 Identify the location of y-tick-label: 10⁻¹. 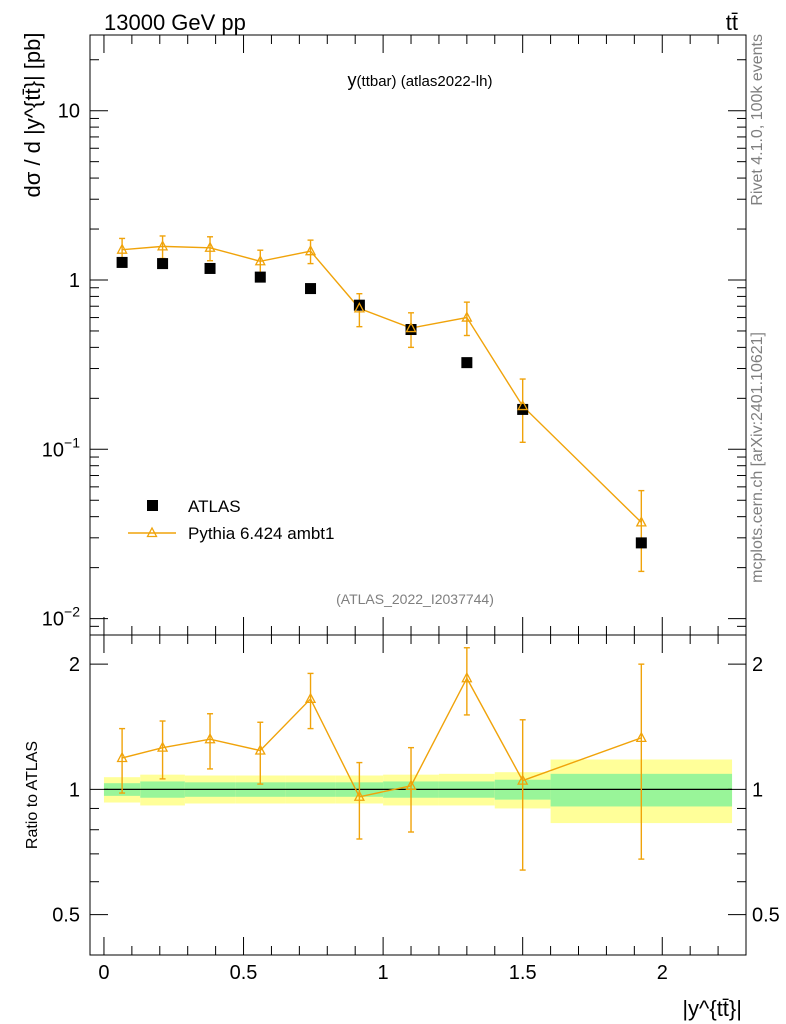
(61, 447).